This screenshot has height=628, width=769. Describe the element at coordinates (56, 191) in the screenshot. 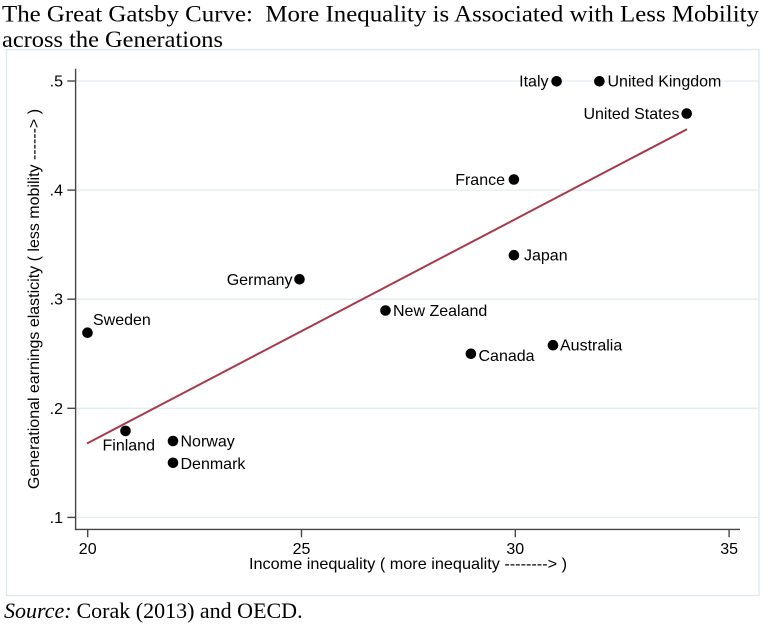

I see `svg-text: .4` at that location.